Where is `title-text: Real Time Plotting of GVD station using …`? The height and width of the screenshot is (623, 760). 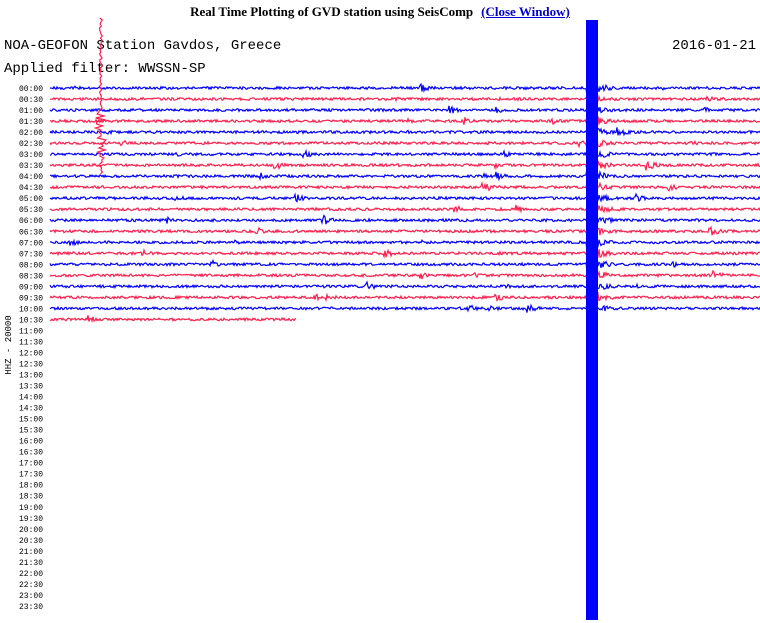
title-text: Real Time Plotting of GVD station using … is located at coordinates (332, 11).